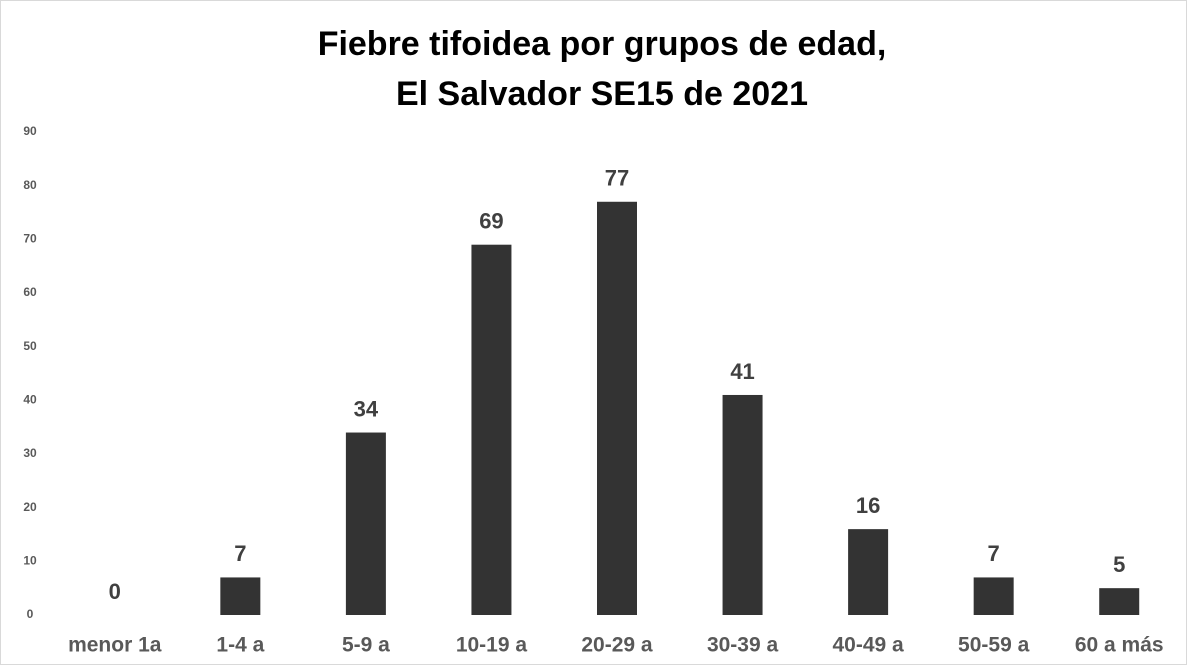 This screenshot has width=1187, height=665. I want to click on x-tick-label: 50-59 a, so click(994, 645).